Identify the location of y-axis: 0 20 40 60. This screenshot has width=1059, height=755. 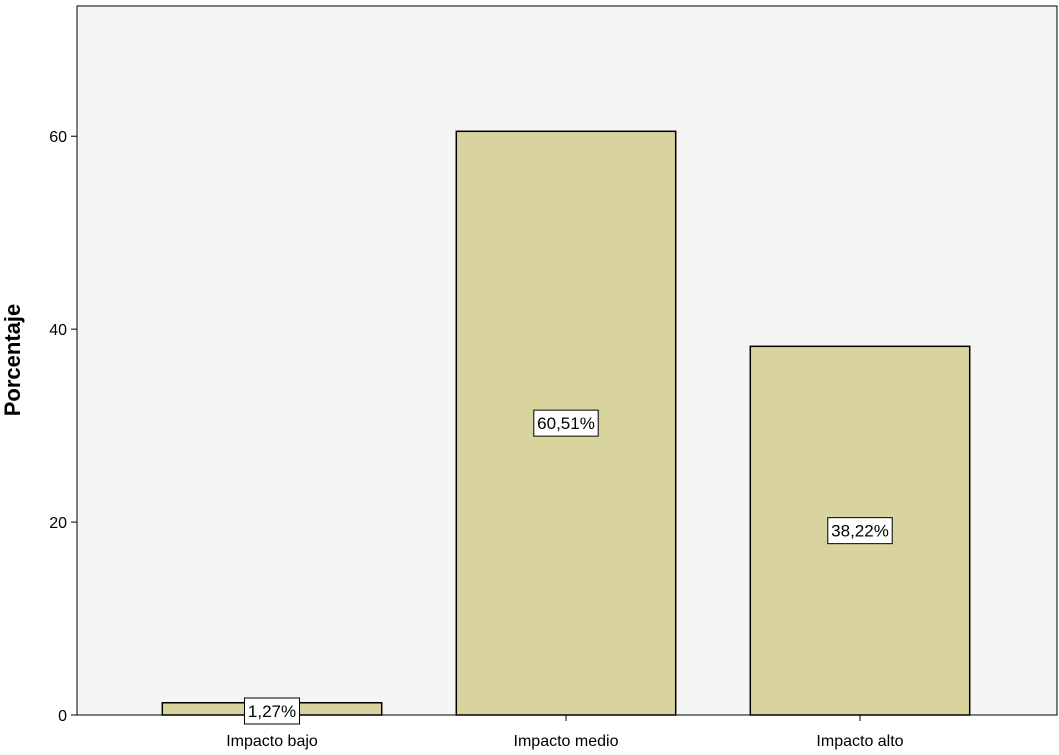
(63, 427).